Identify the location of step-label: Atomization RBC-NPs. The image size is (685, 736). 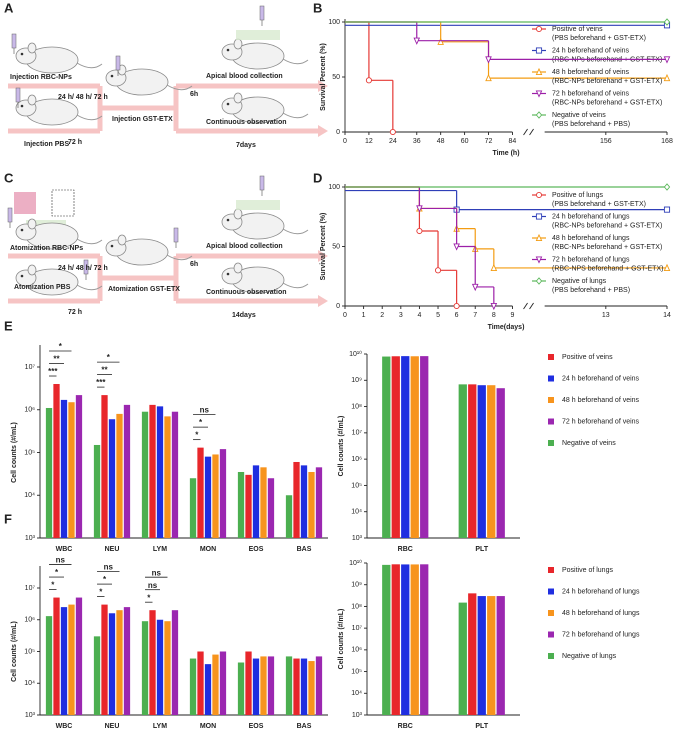
(46, 248).